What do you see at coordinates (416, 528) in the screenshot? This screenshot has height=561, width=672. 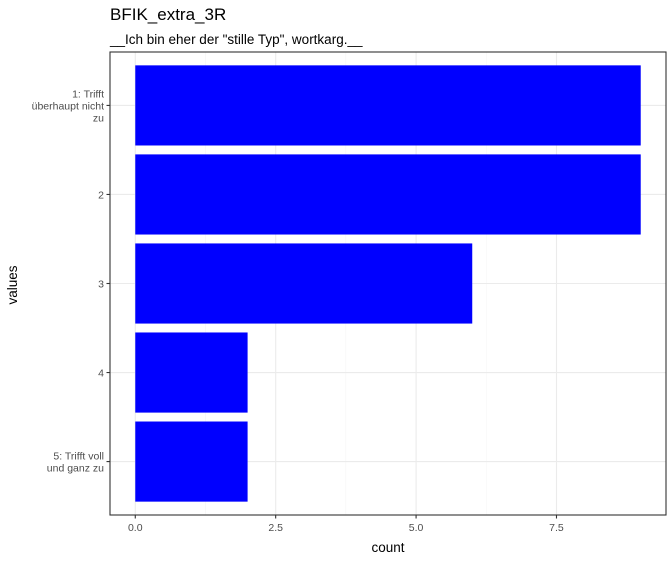 I see `x-tick-label: 5.0` at bounding box center [416, 528].